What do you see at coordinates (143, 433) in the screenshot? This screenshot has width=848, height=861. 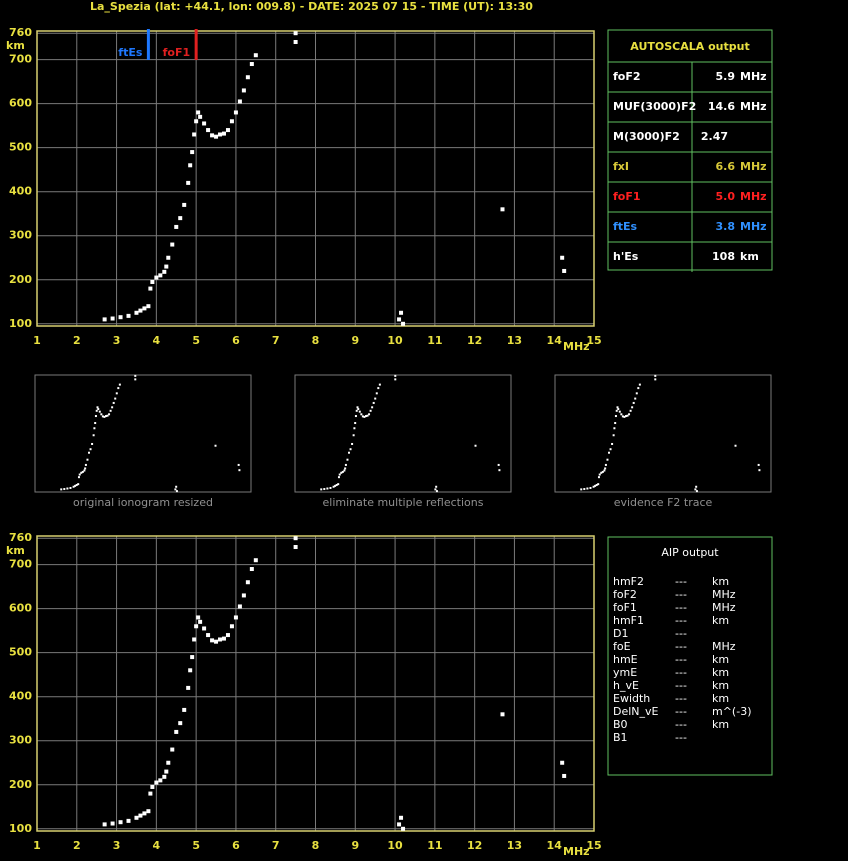 I see `thumbnail-frame` at bounding box center [143, 433].